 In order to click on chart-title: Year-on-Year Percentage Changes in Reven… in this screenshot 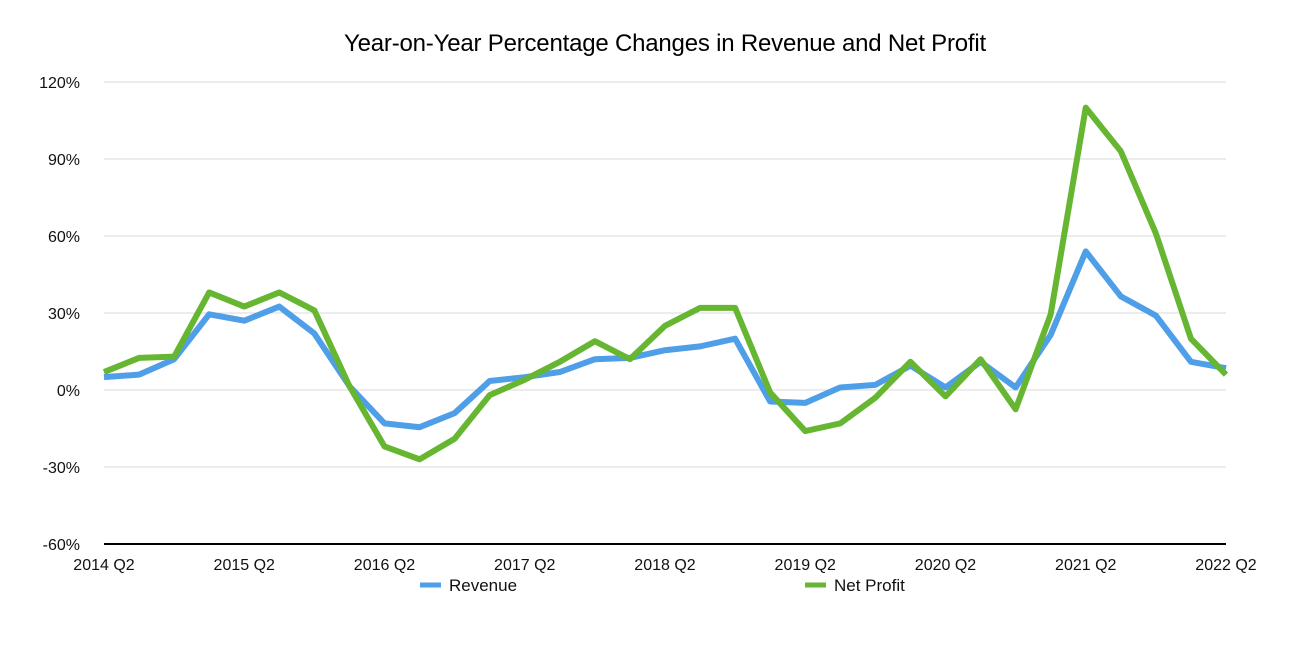, I will do `click(665, 43)`.